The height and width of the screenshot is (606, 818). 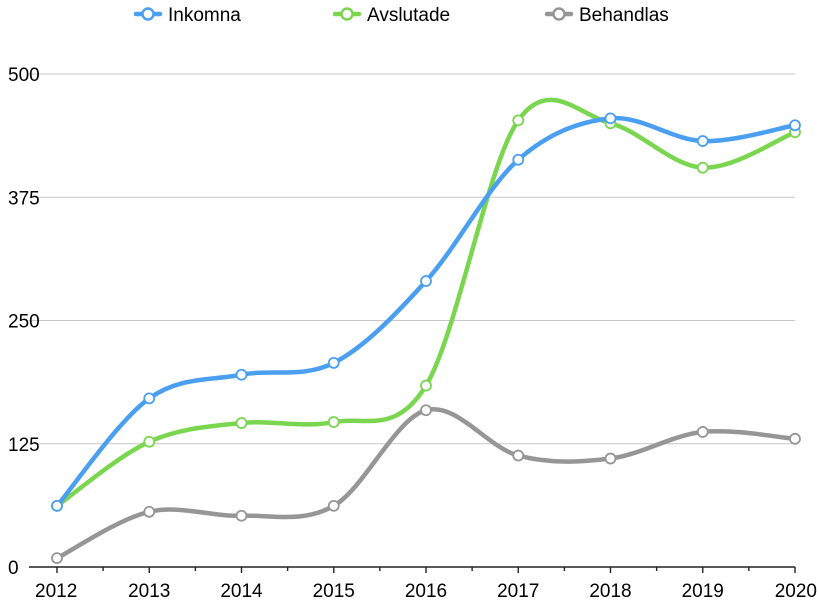 What do you see at coordinates (408, 15) in the screenshot?
I see `legend-label: Avslutade` at bounding box center [408, 15].